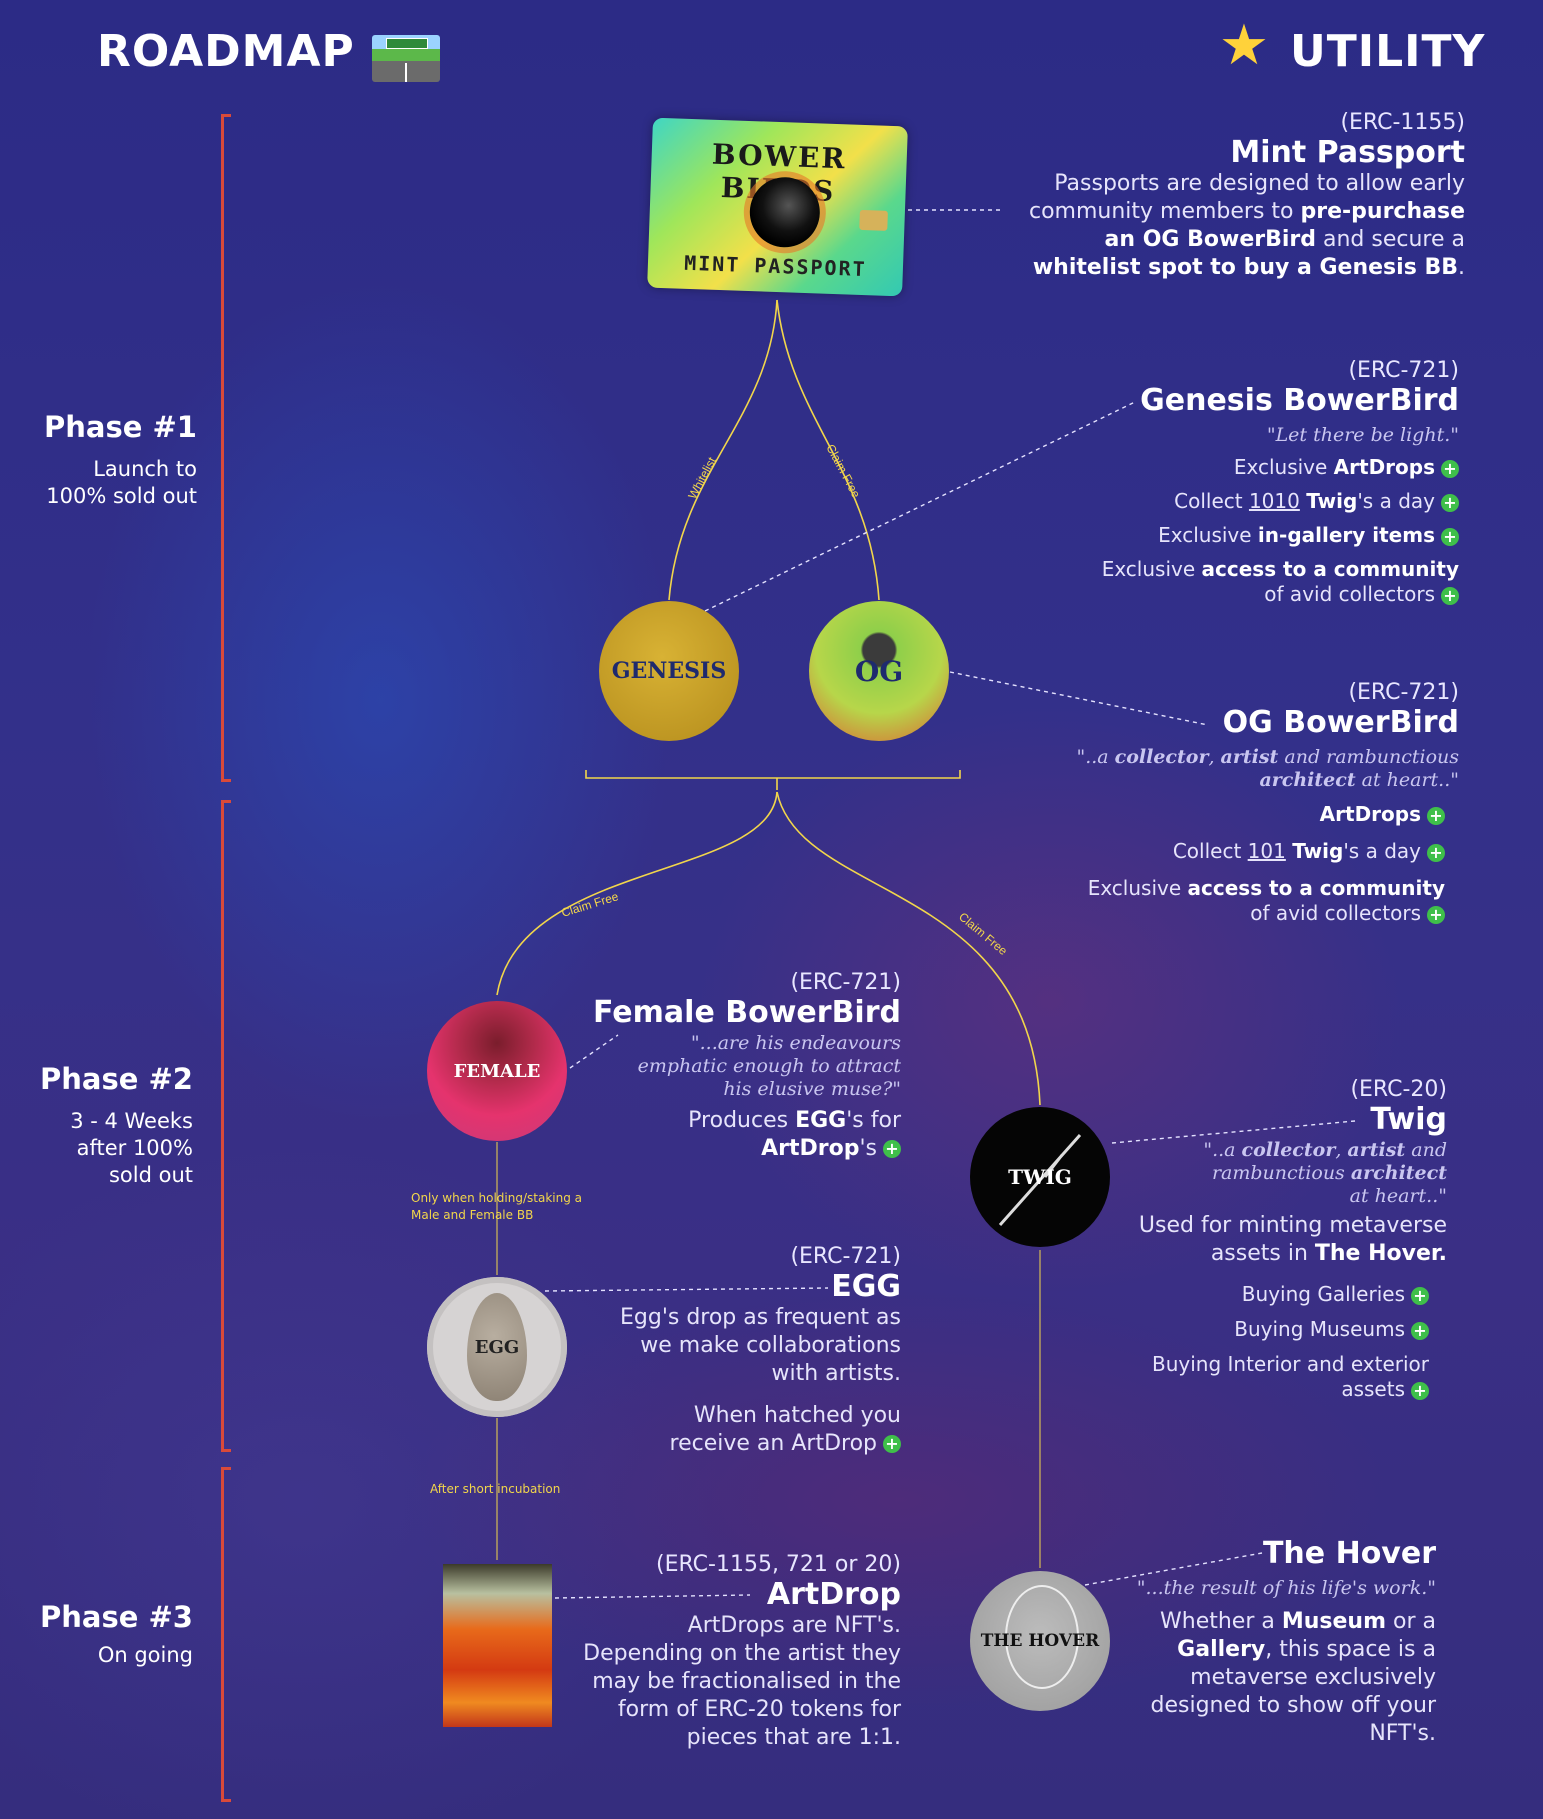  I want to click on phase1-title: Phase #1, so click(120, 427).